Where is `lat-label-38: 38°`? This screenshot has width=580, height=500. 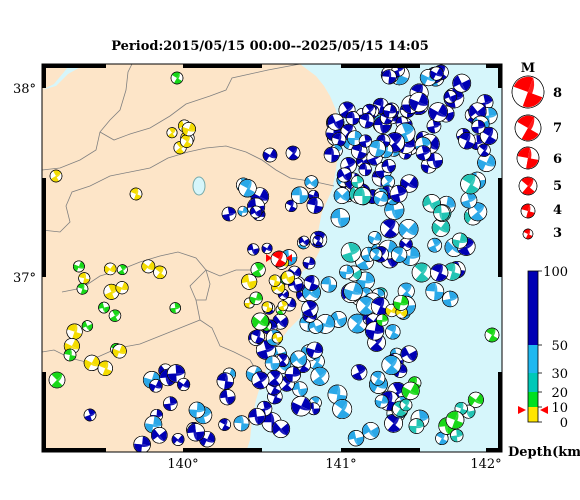
lat-label-38: 38° is located at coordinates (24, 89).